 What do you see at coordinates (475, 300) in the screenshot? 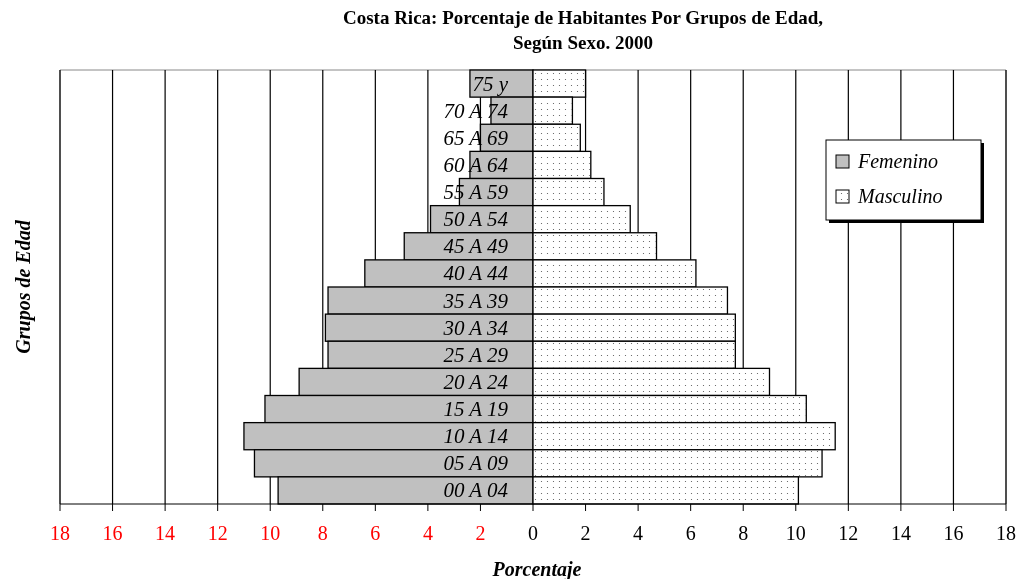
I see `y-tick-label: 35 A 39` at bounding box center [475, 300].